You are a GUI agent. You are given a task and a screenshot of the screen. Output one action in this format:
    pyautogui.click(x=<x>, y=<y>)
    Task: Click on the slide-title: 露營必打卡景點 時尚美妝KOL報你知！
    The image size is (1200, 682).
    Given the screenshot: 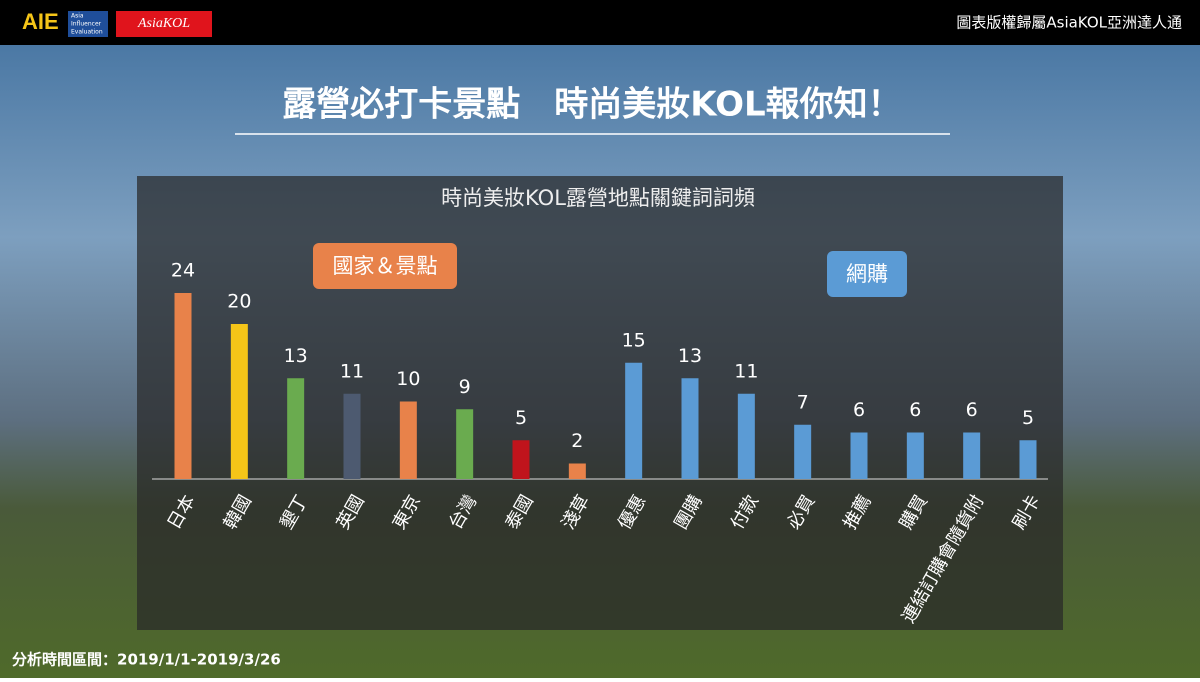 What is the action you would take?
    pyautogui.click(x=591, y=105)
    